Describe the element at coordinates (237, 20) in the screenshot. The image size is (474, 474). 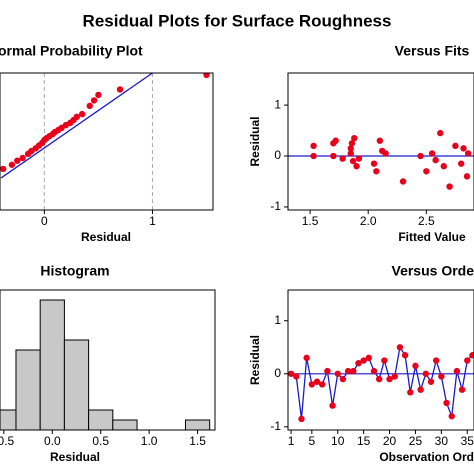
I see `main-title: Residual Plots for Surface Roughness` at that location.